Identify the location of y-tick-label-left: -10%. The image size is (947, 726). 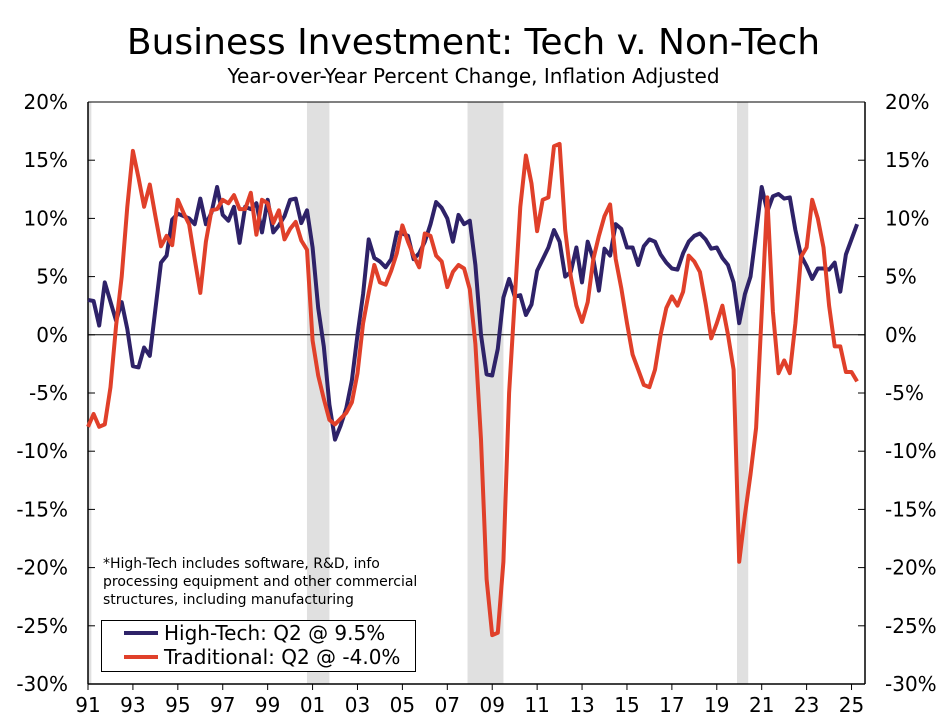
(42, 451).